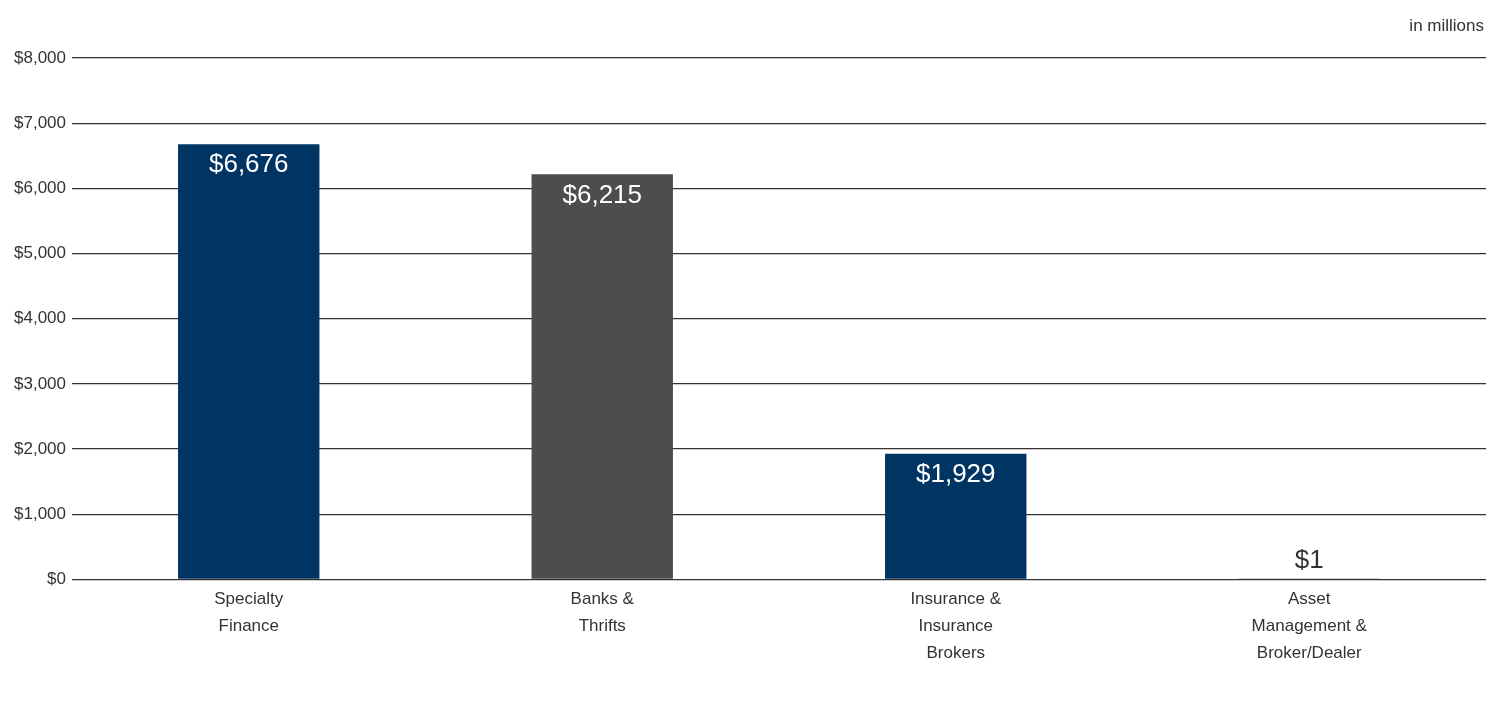 This screenshot has height=711, width=1497. Describe the element at coordinates (40, 253) in the screenshot. I see `y-tick-label: $5,000` at that location.